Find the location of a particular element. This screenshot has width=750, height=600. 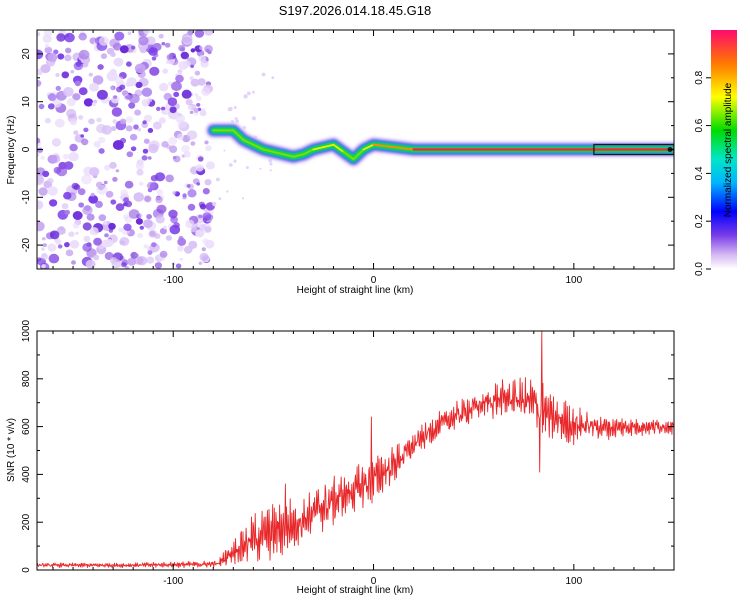

x-tick-label: 100 is located at coordinates (573, 280).